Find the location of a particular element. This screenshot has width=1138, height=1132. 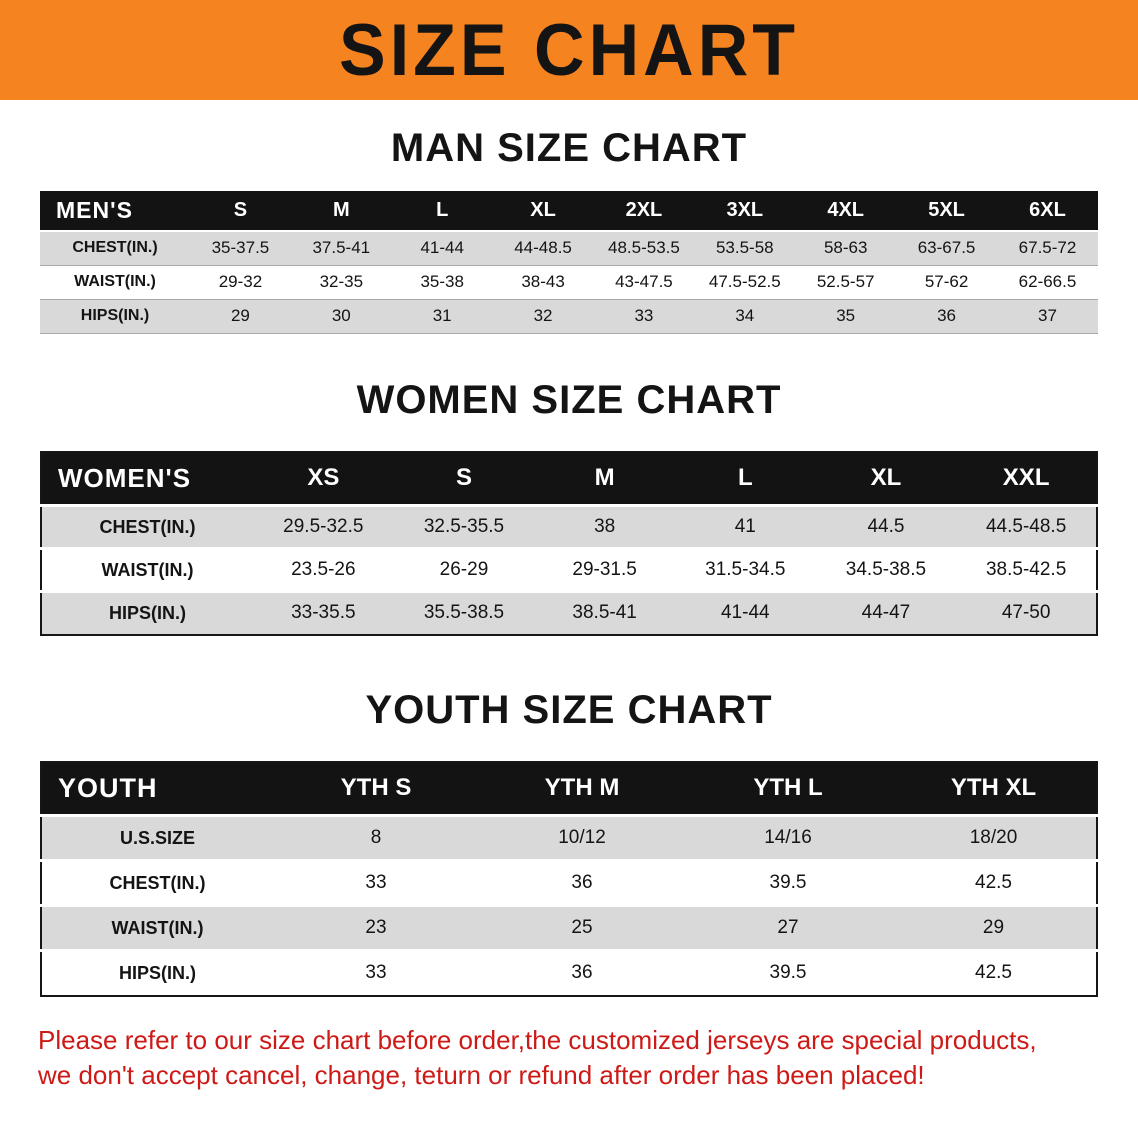

table-header-row: WOMEN'S XS S M L XL XXL is located at coordinates (569, 478).